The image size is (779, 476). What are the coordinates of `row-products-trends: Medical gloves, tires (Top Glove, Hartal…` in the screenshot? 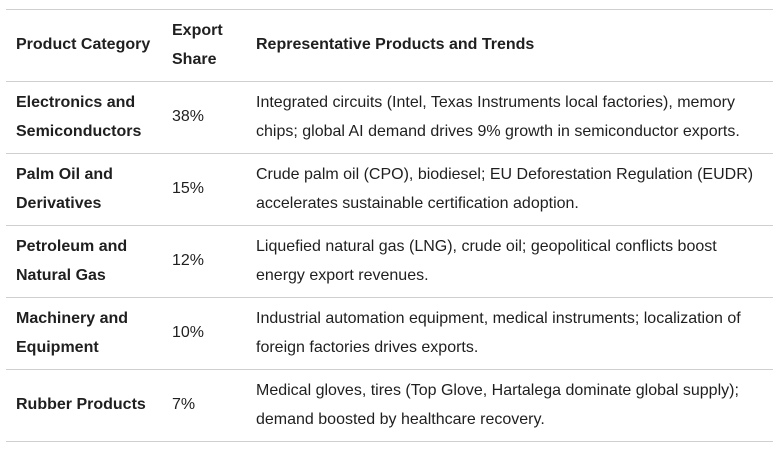 It's located at (509, 405).